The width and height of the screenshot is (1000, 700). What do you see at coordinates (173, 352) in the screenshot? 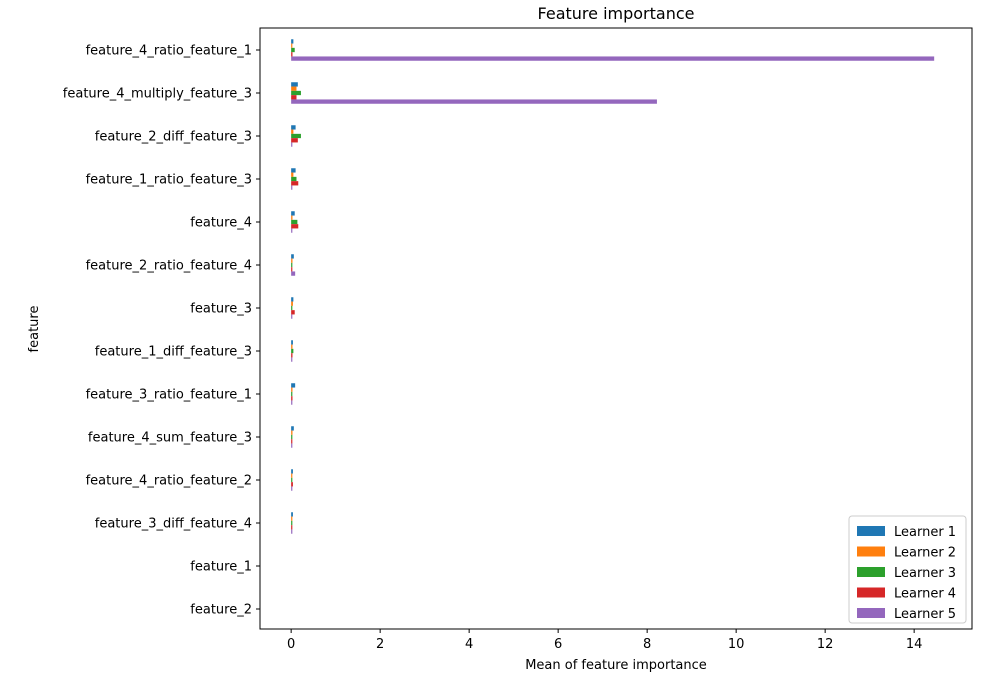
I see `y-tick-label: feature_1_diff_feature_3` at bounding box center [173, 352].